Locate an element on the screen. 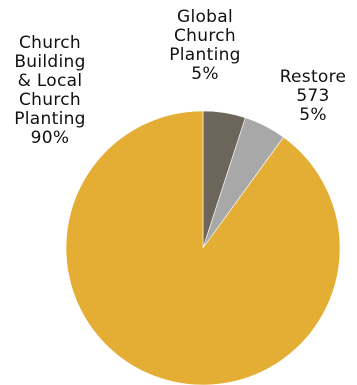 Image resolution: width=357 pixels, height=385 pixels. slice-label-line: 573 is located at coordinates (313, 96).